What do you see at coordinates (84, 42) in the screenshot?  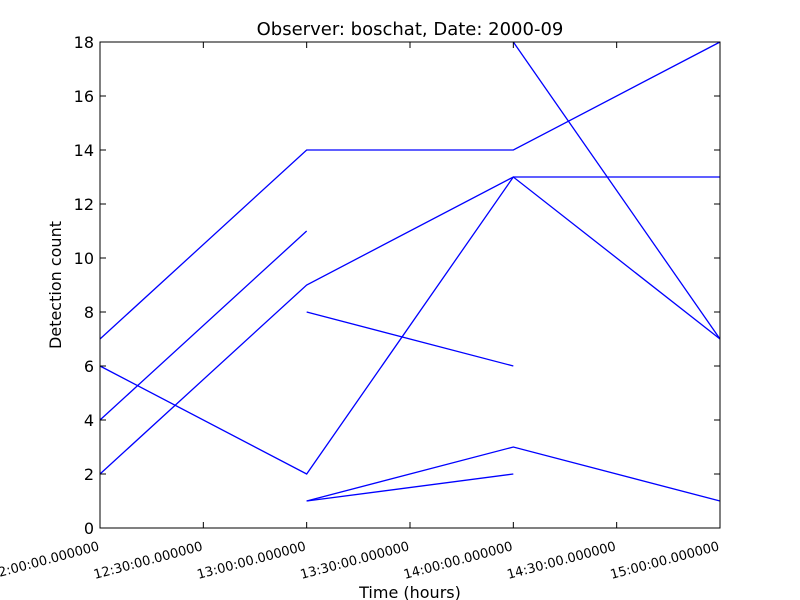 I see `y-tick-label: 18` at bounding box center [84, 42].